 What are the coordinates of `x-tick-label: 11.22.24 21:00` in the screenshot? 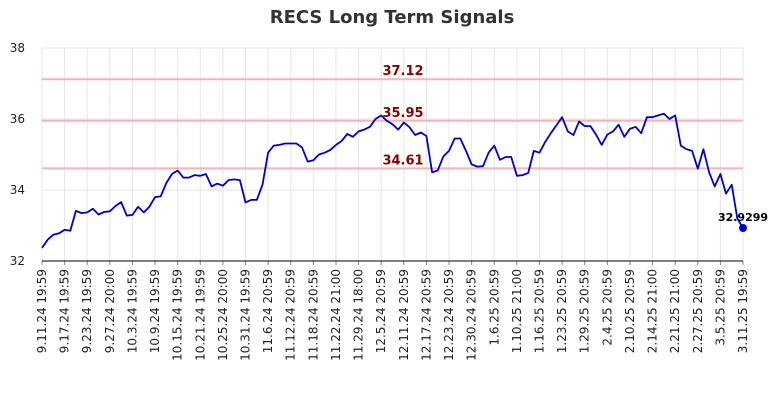 It's located at (336, 315).